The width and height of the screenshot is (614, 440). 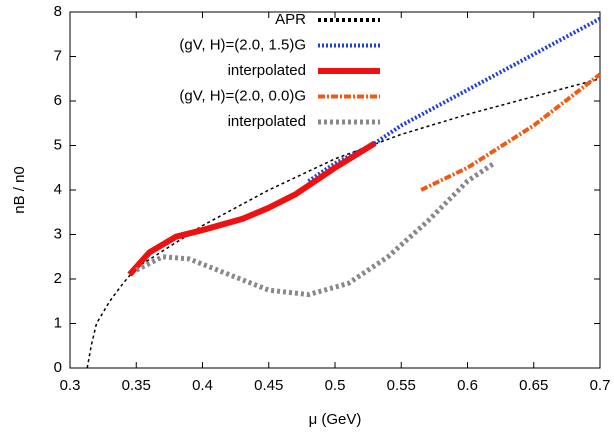 What do you see at coordinates (58, 322) in the screenshot?
I see `y-tick-label: 1` at bounding box center [58, 322].